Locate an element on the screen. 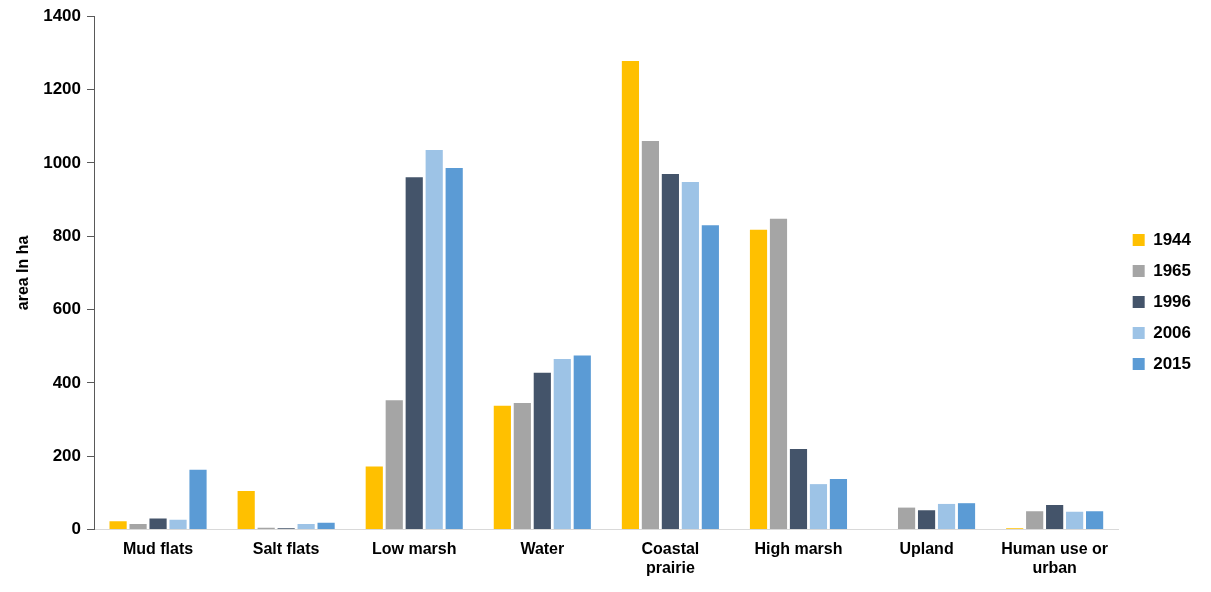  y-tick-label: 400 is located at coordinates (67, 382).